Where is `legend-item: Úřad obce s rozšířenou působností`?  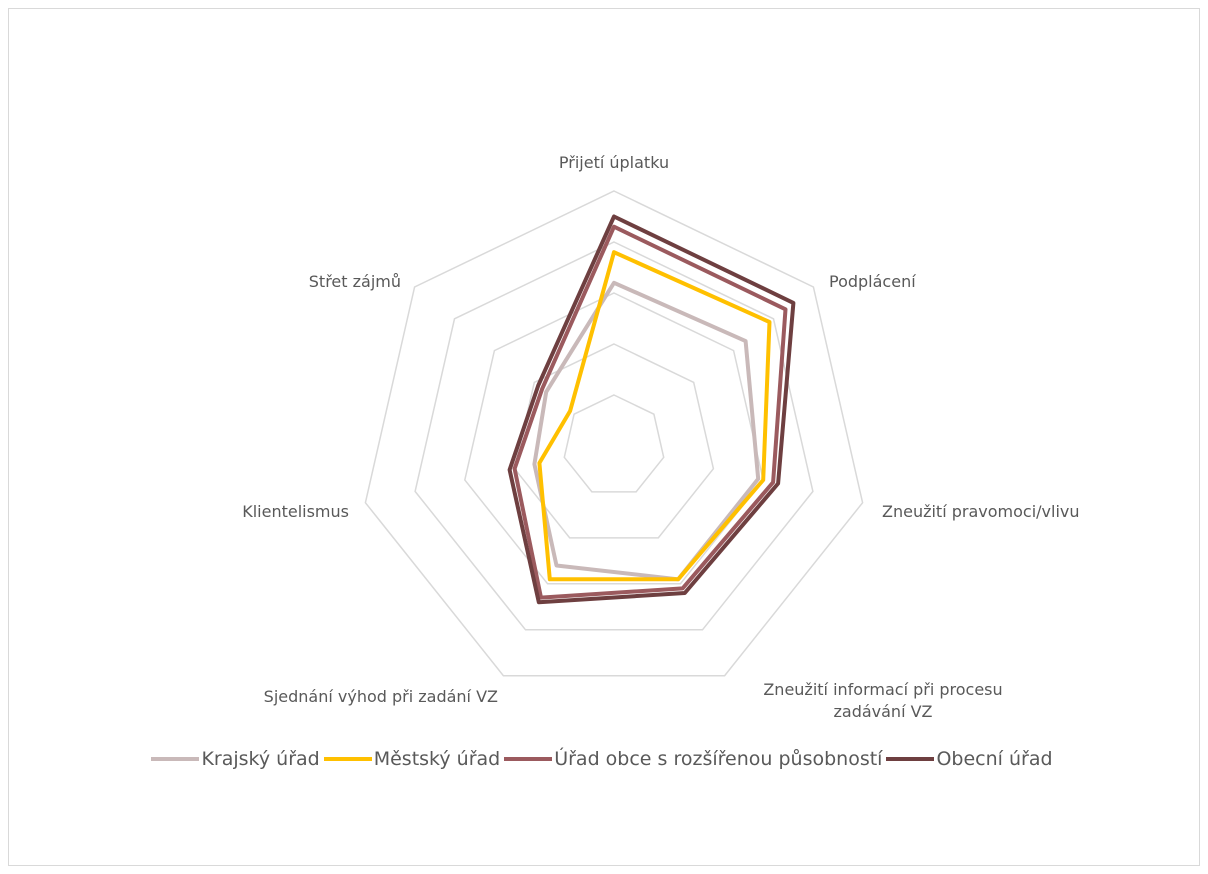
legend-item: Úřad obce s rozšířenou působností is located at coordinates (693, 759).